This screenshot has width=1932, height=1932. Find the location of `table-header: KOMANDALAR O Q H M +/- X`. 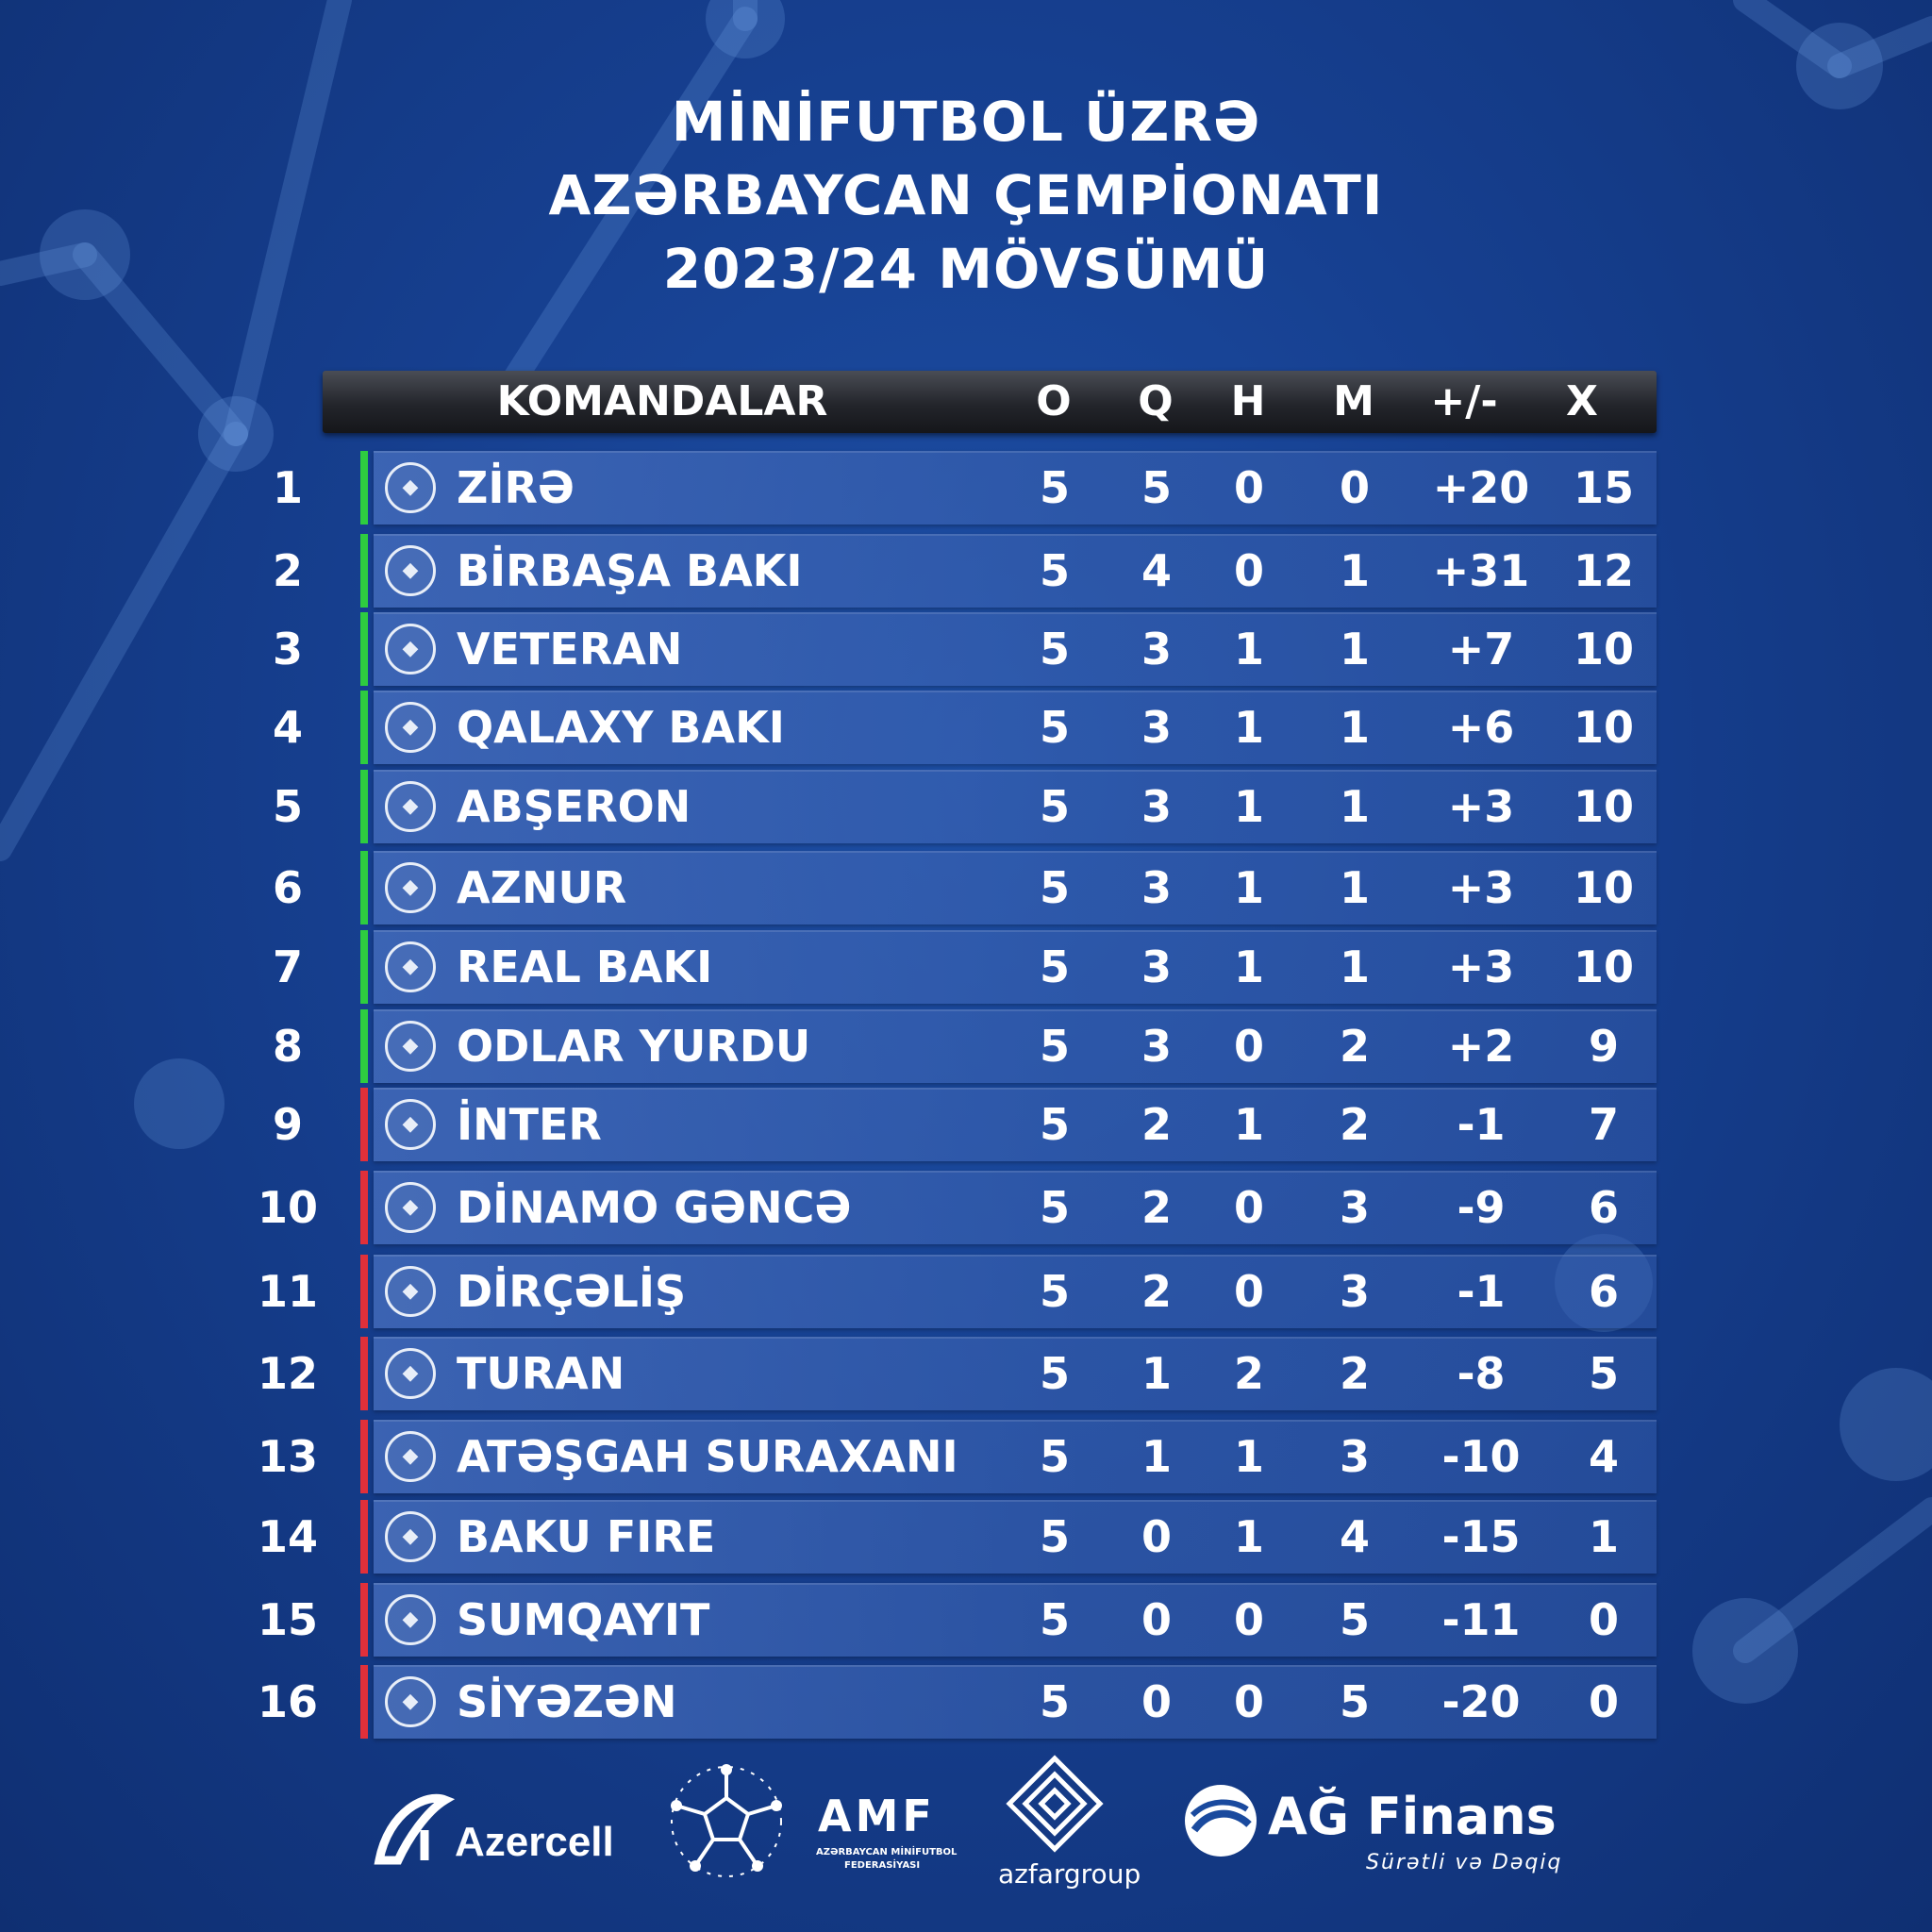

table-header: KOMANDALAR O Q H M +/- X is located at coordinates (990, 402).